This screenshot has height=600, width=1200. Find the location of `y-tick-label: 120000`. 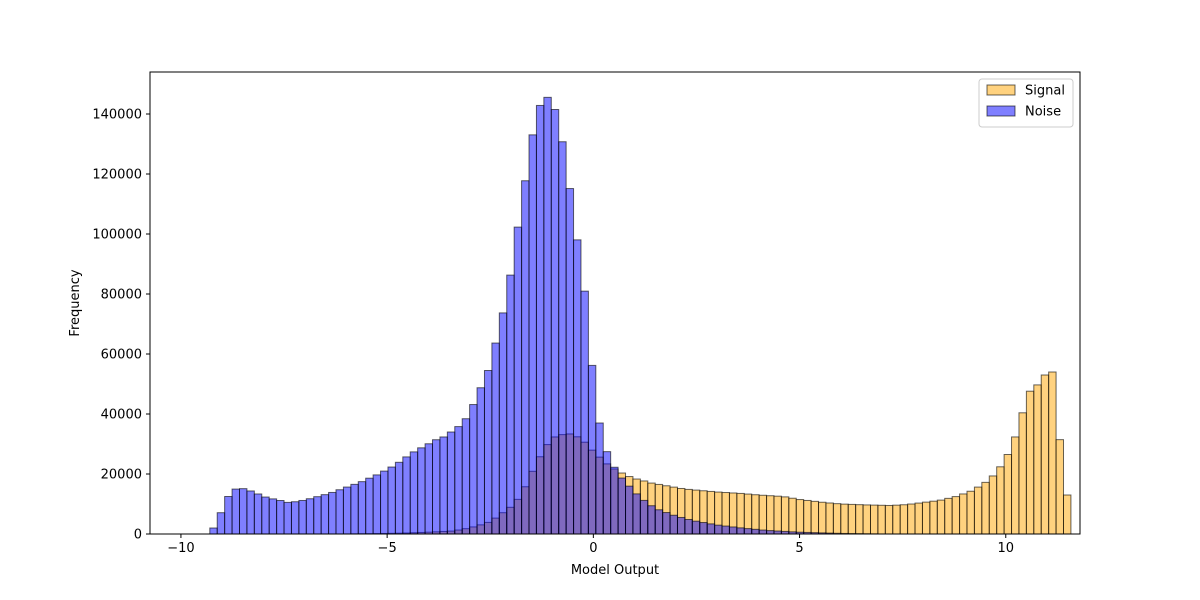

y-tick-label: 120000 is located at coordinates (117, 175).